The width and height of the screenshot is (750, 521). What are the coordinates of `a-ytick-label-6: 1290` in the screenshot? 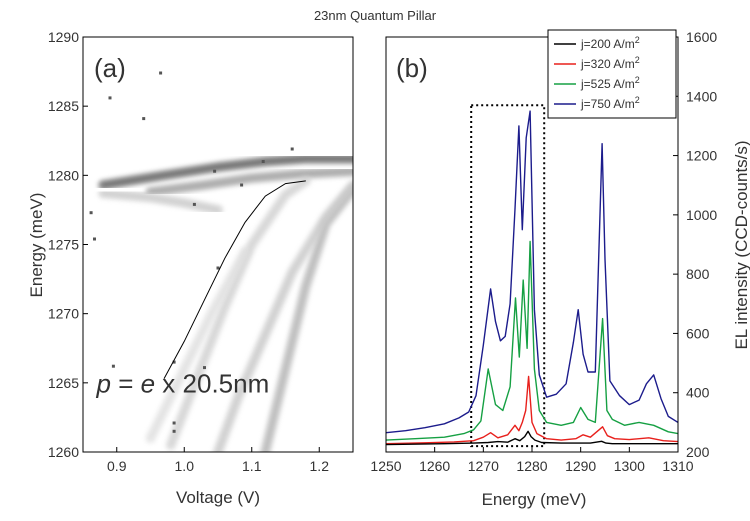 It's located at (63, 37).